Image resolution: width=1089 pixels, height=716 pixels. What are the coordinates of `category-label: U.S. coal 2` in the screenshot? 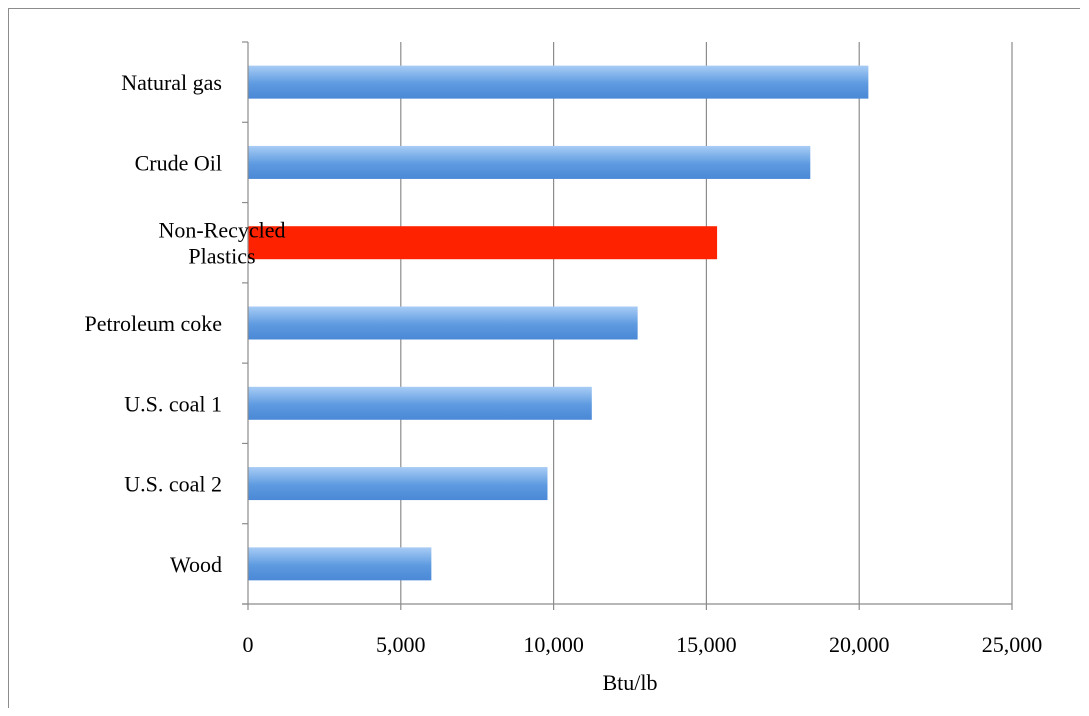 It's located at (173, 484).